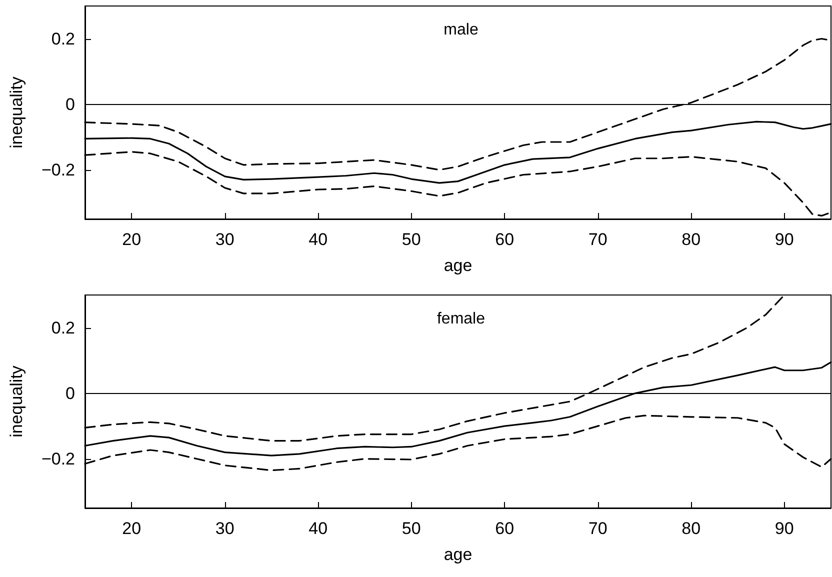 The height and width of the screenshot is (577, 832). What do you see at coordinates (461, 30) in the screenshot?
I see `text: male` at bounding box center [461, 30].